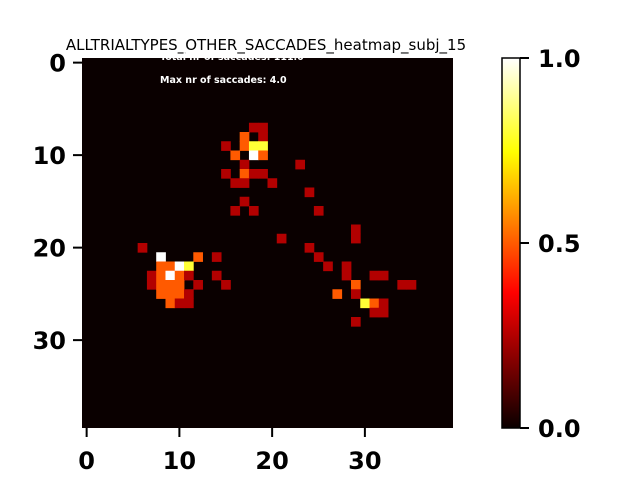 The width and height of the screenshot is (640, 480). Describe the element at coordinates (559, 244) in the screenshot. I see `colorbar-tick-label: 0.5` at that location.